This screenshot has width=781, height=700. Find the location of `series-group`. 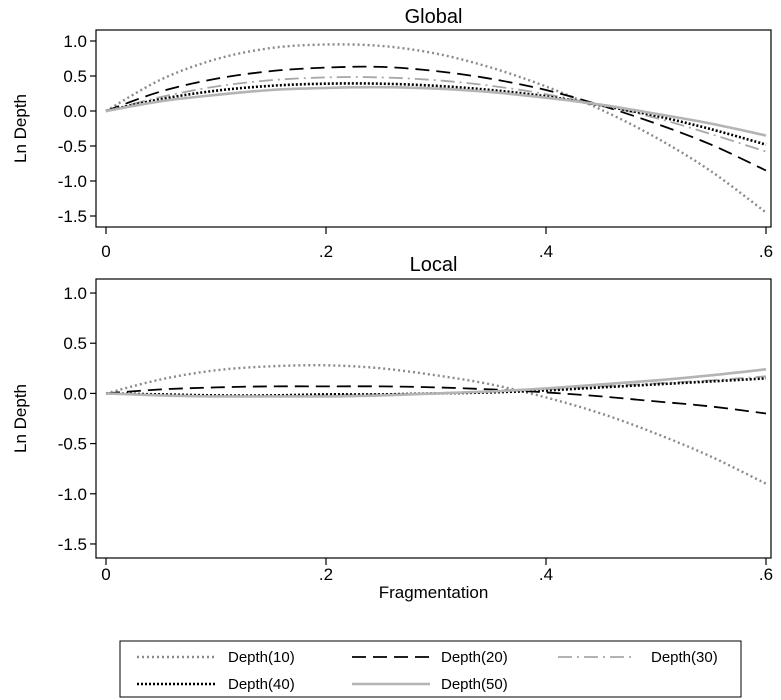

series-group is located at coordinates (436, 424).